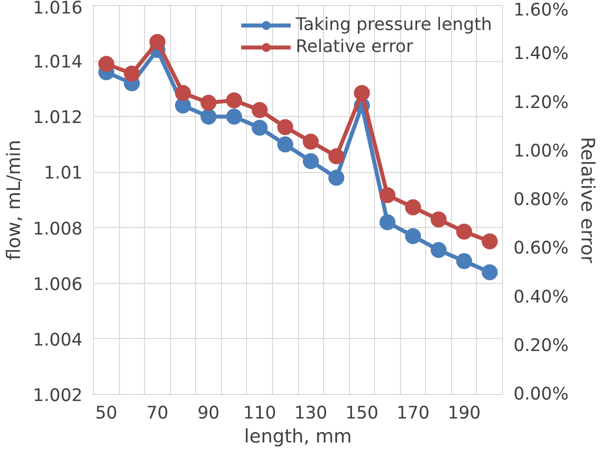 Image resolution: width=608 pixels, height=459 pixels. I want to click on x-tick-label: 50, so click(106, 414).